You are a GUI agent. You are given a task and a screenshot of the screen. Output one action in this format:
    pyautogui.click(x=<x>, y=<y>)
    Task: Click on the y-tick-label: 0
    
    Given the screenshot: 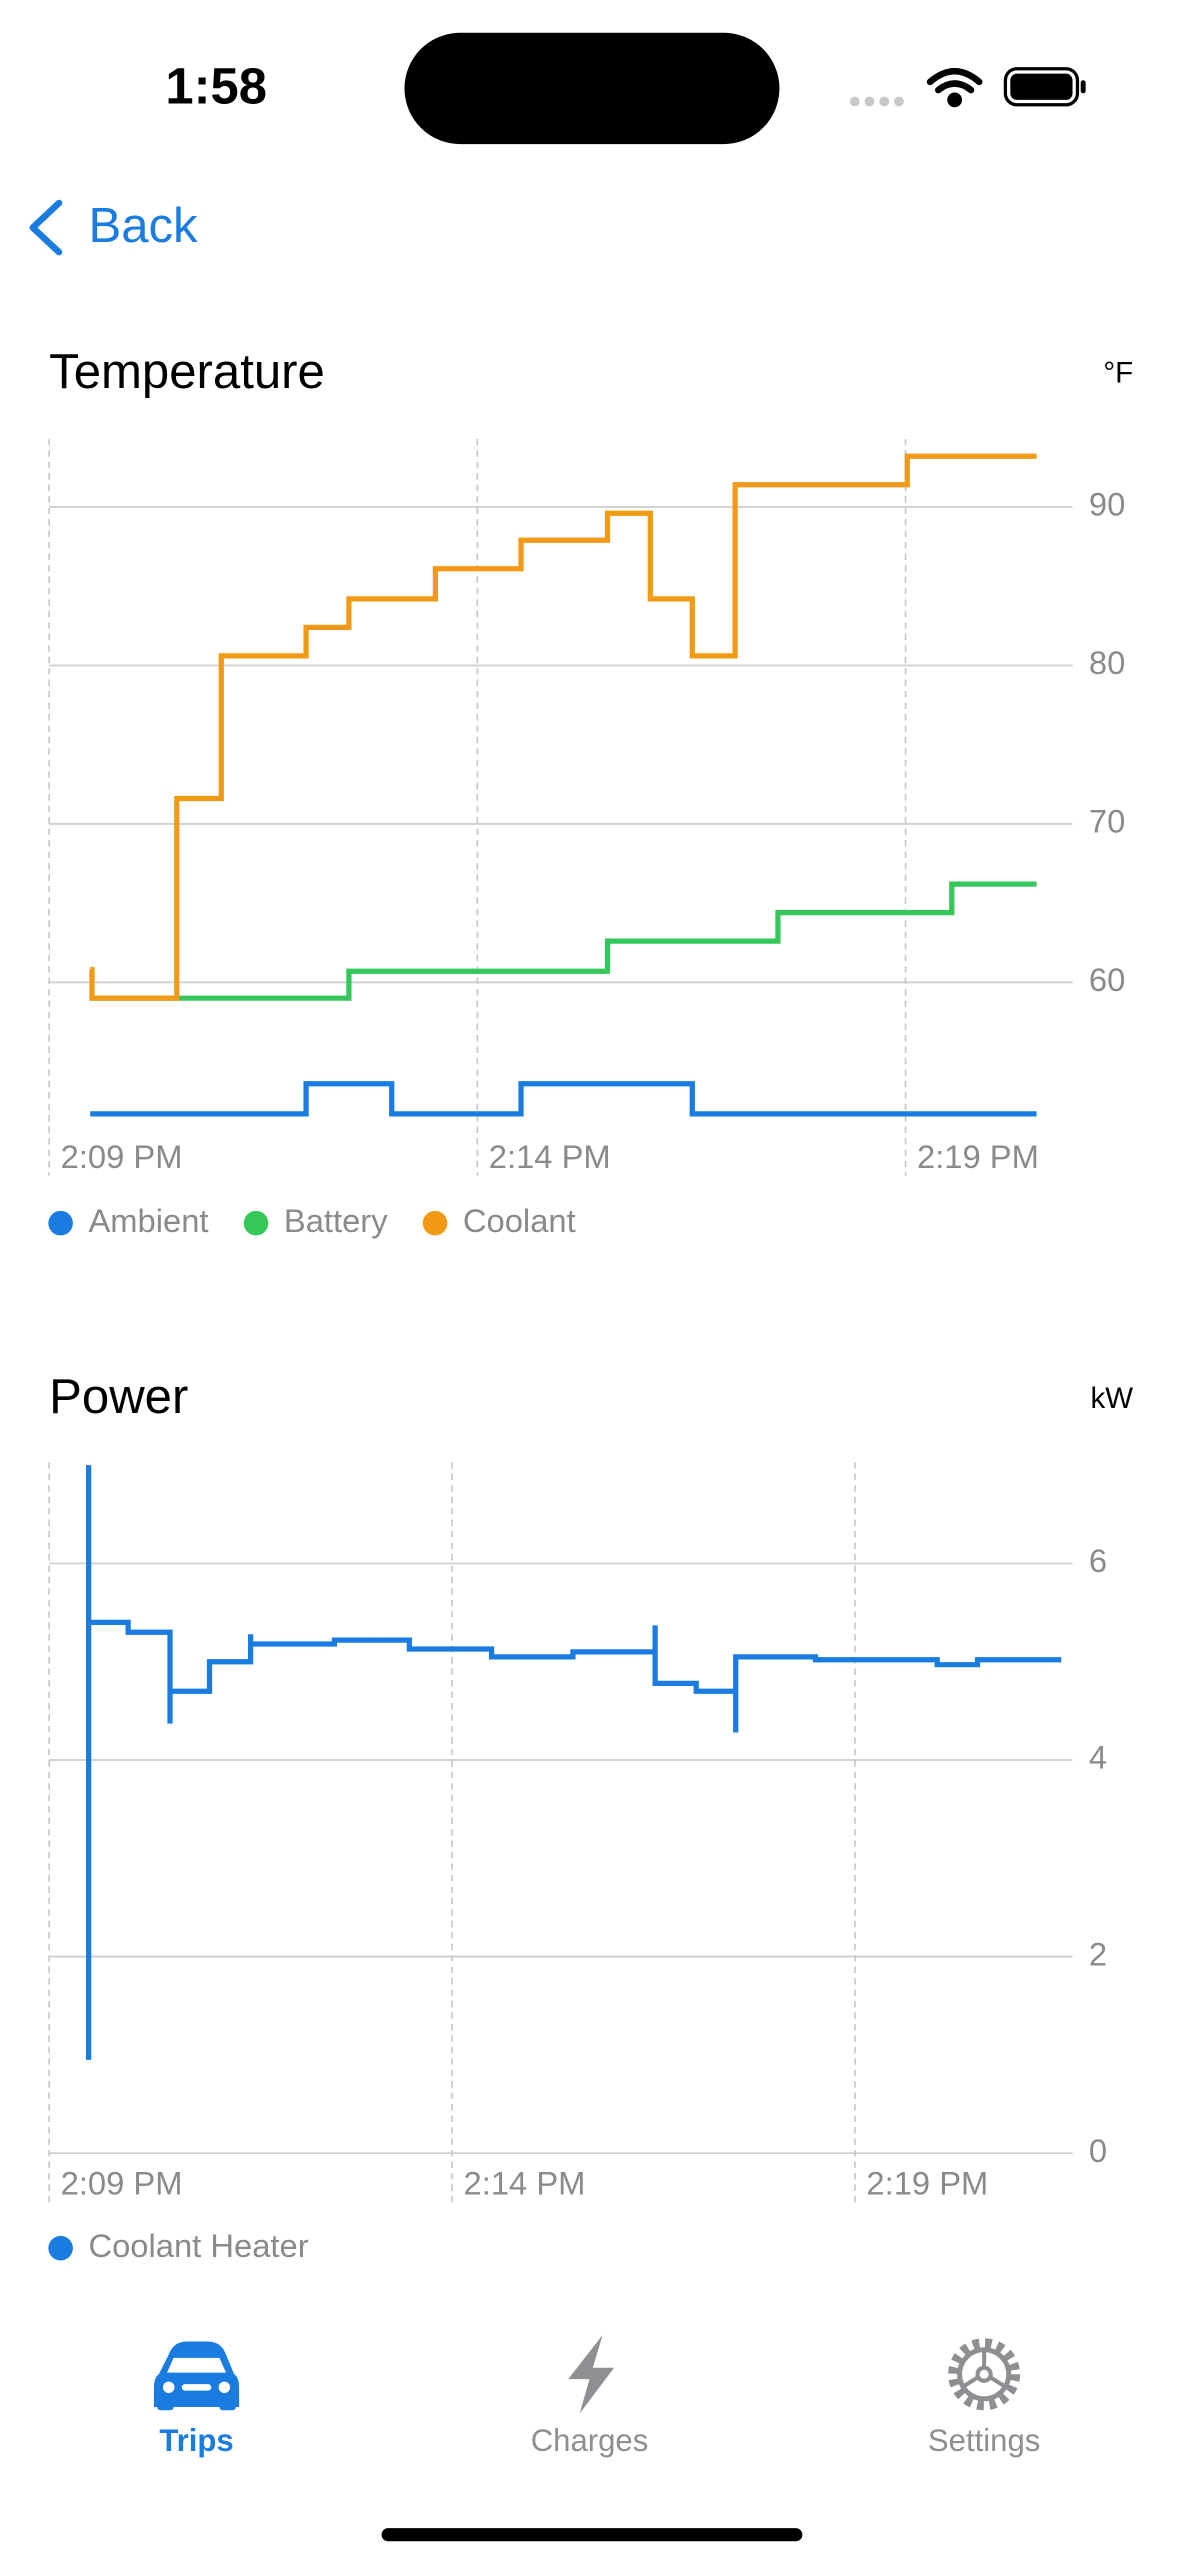 What is the action you would take?
    pyautogui.click(x=1098, y=2150)
    